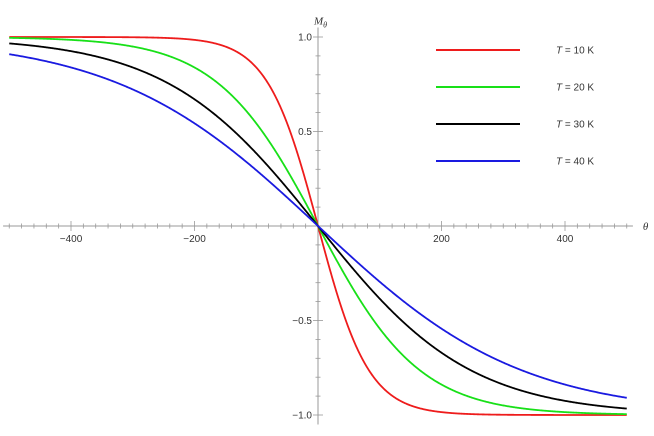 The image size is (654, 436). Describe the element at coordinates (575, 125) in the screenshot. I see `legend-label-3: T = 30 K` at that location.